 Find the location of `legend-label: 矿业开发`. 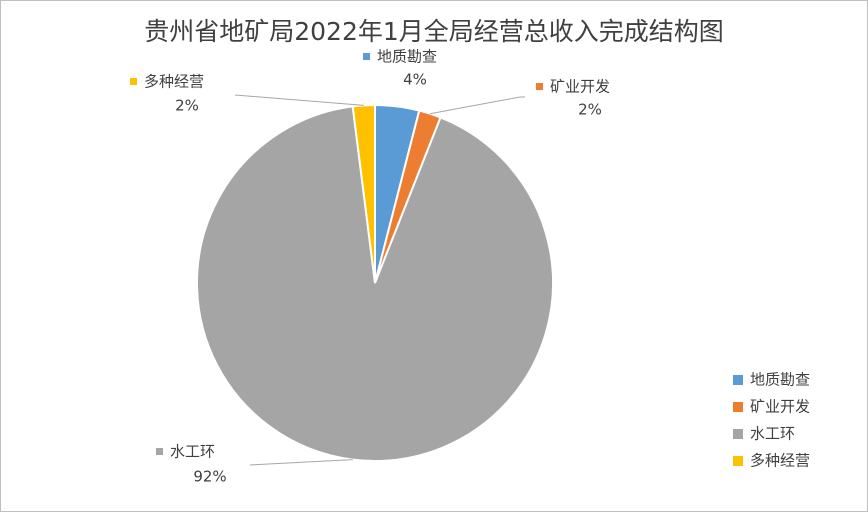

legend-label: 矿业开发 is located at coordinates (780, 407).